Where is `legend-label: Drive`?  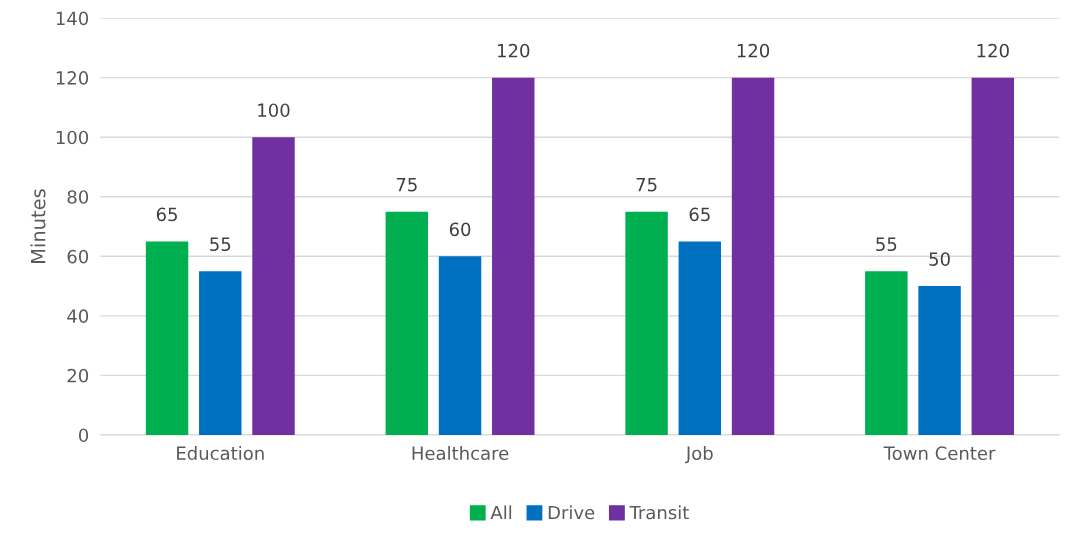
legend-label: Drive is located at coordinates (571, 512).